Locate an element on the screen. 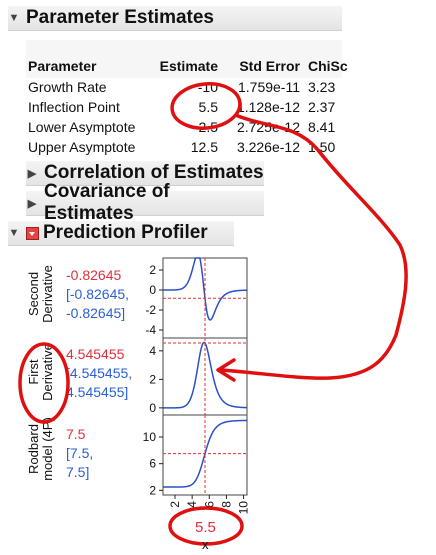 This screenshot has width=436, height=555. x-current-value: 5.5 is located at coordinates (205, 527).